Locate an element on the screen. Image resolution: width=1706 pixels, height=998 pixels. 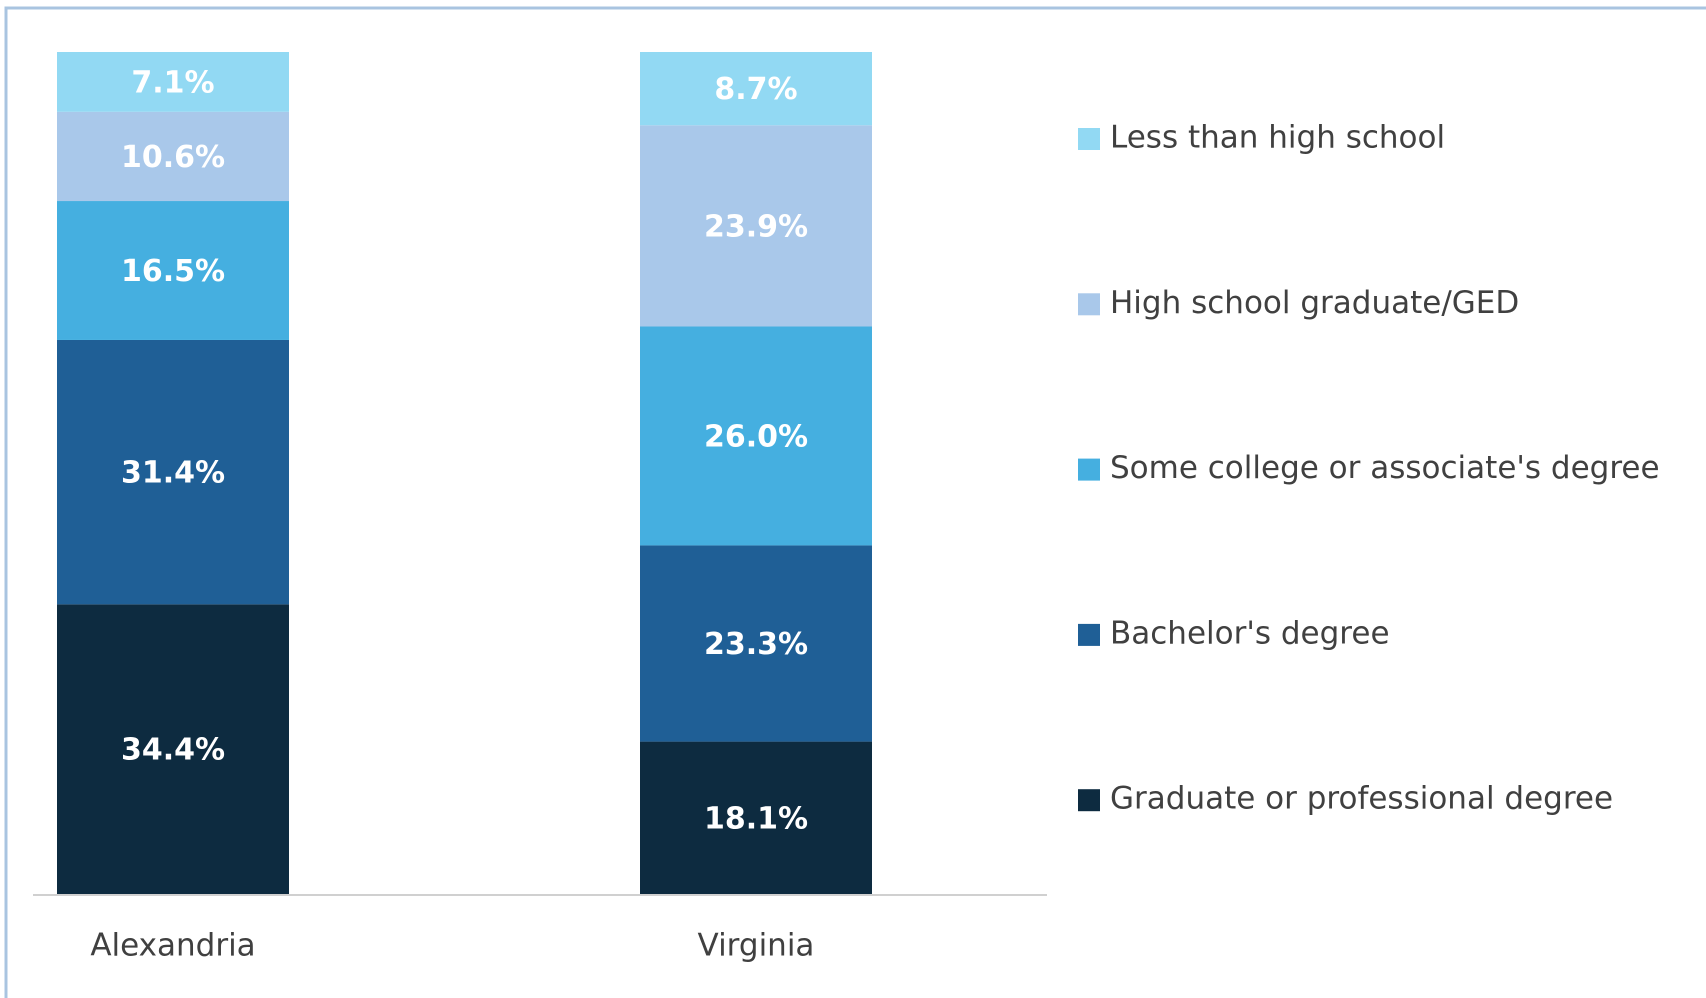
data-label: 23.9% is located at coordinates (756, 226).